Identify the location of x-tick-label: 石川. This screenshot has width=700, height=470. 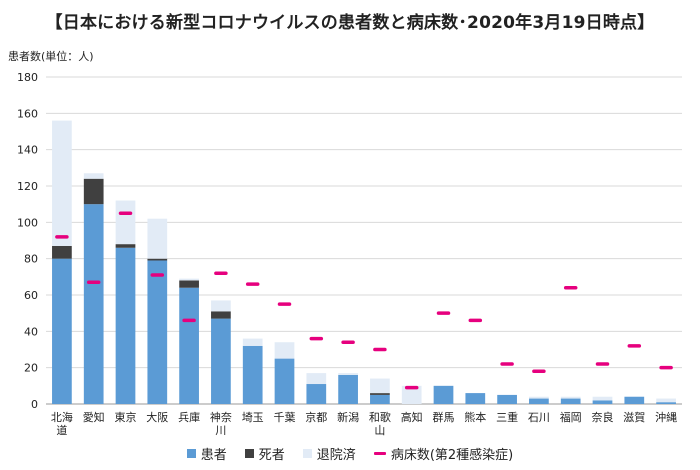
(539, 417).